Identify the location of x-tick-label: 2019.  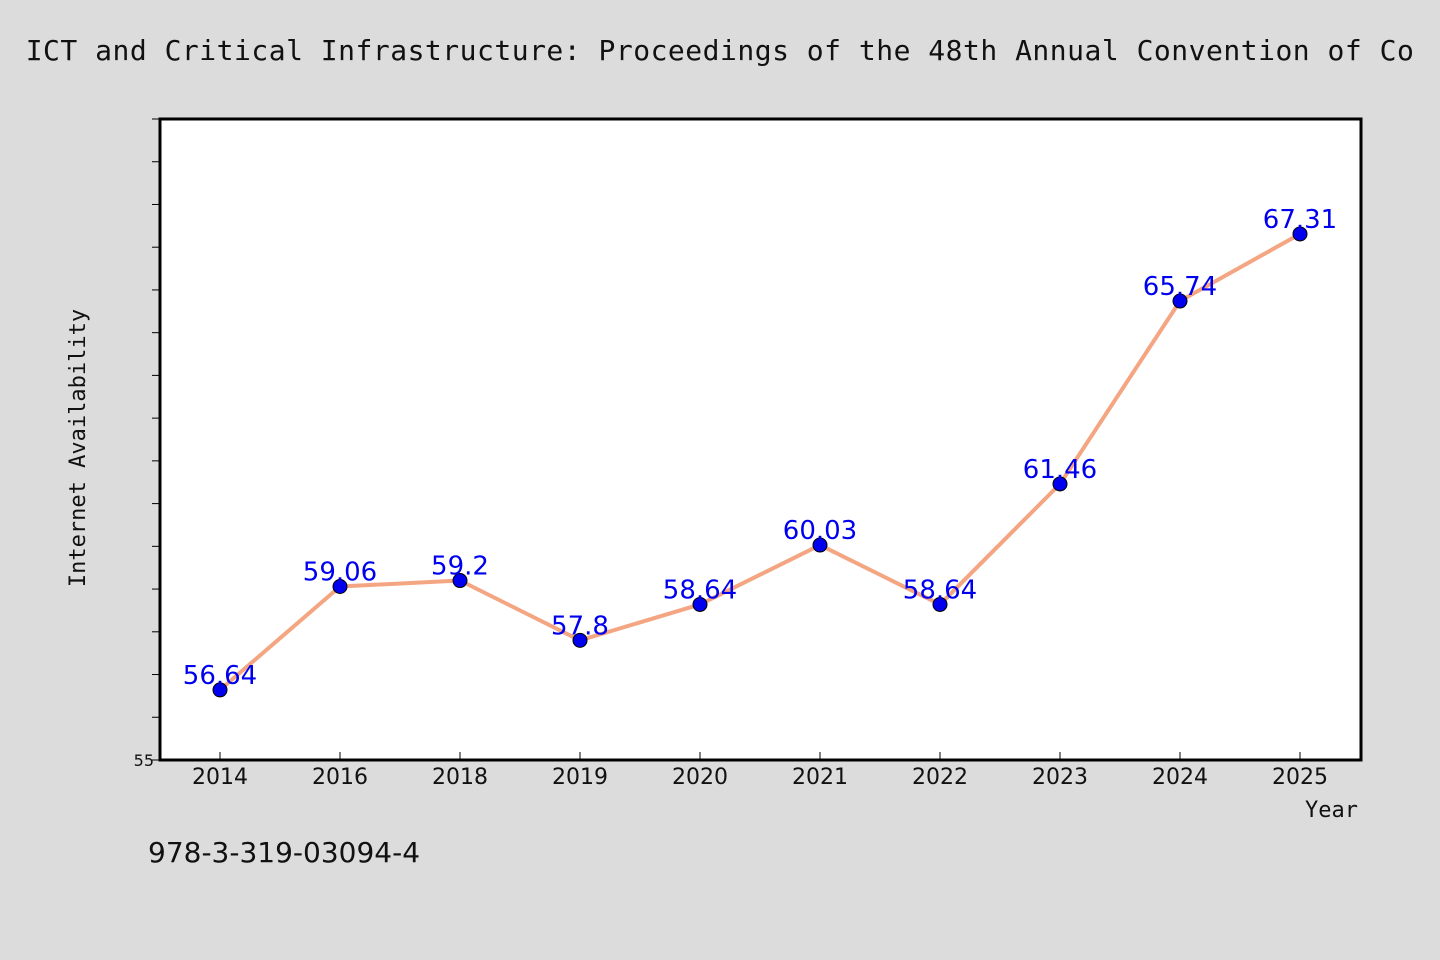
(580, 777).